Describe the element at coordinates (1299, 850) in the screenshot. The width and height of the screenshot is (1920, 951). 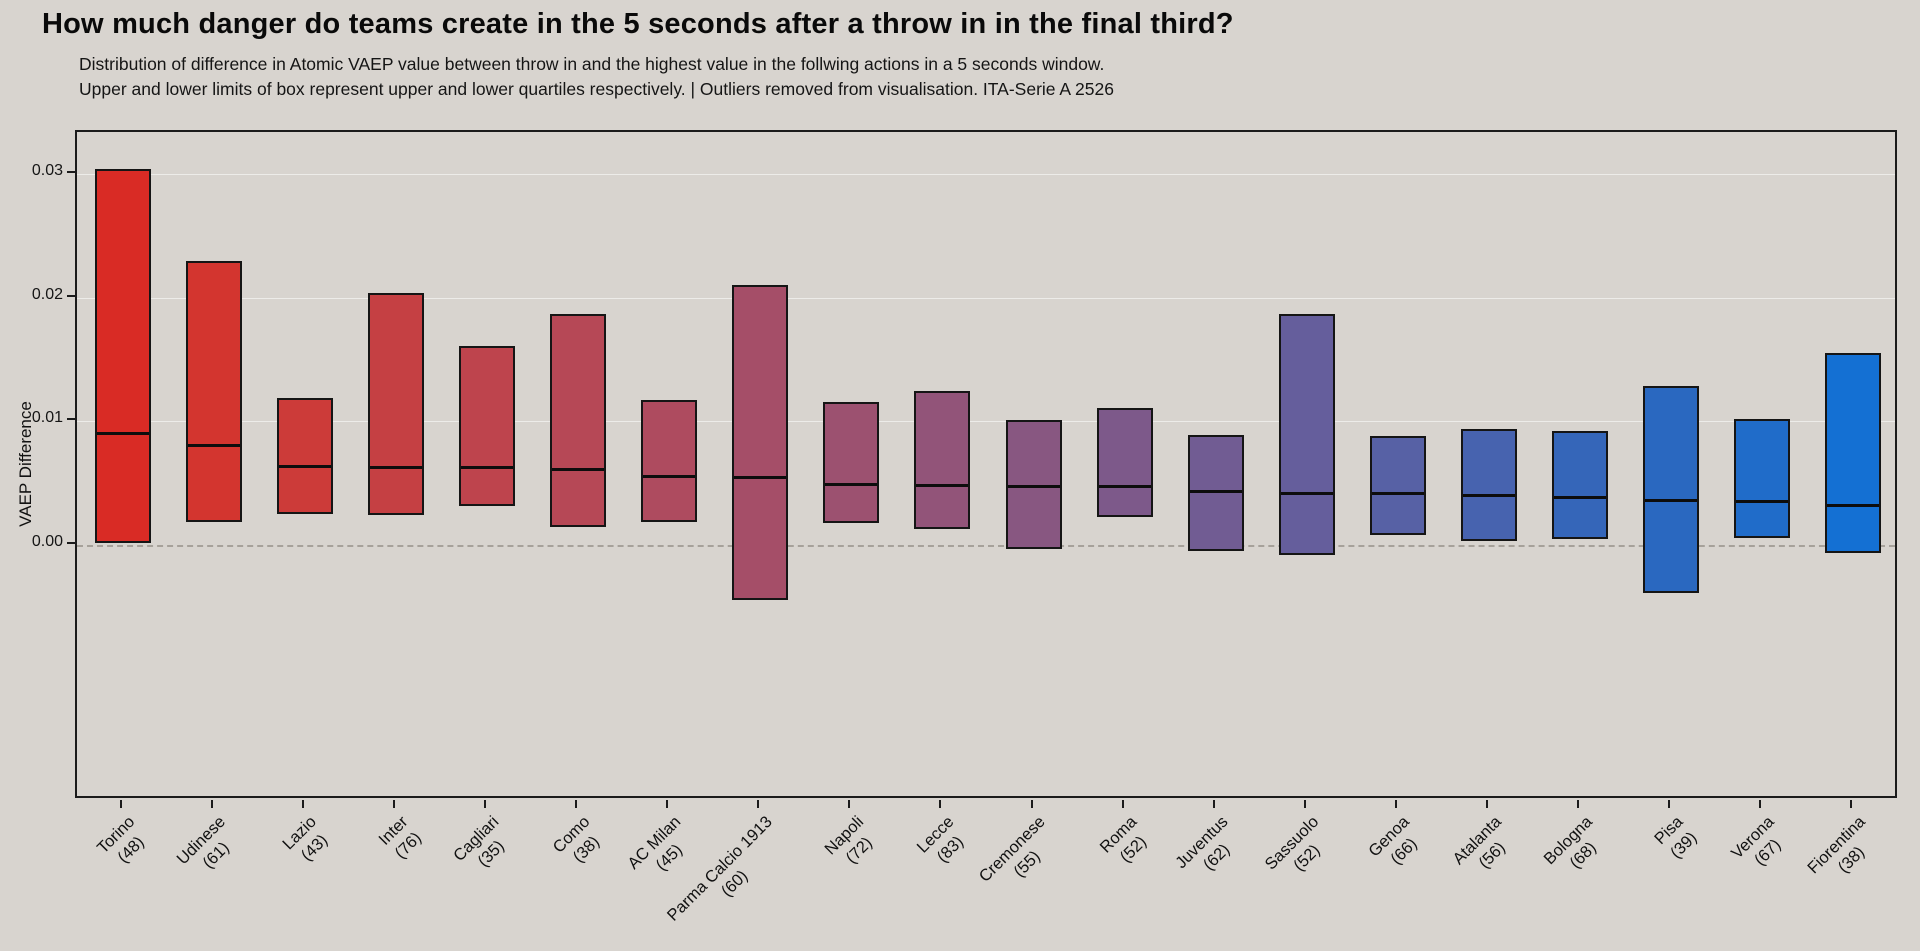
I see `x-tick-label-sassuolo: Sassuolo (52)` at that location.